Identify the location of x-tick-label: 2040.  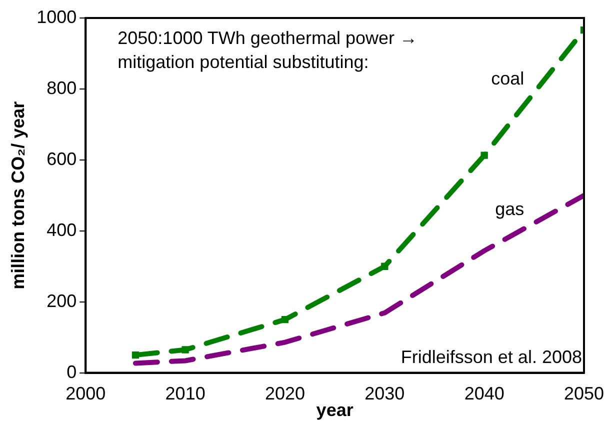
(484, 394).